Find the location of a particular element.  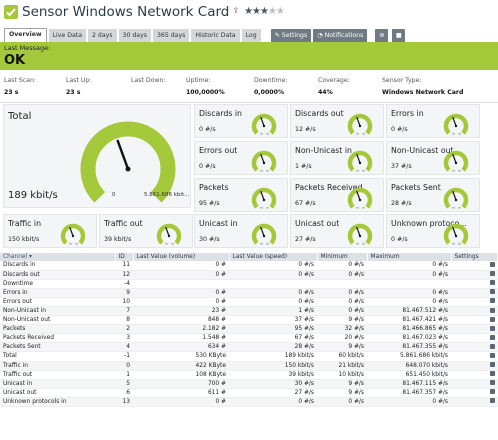

gauge-tile: Non-Unicast out 37 #/s is located at coordinates (433, 158).